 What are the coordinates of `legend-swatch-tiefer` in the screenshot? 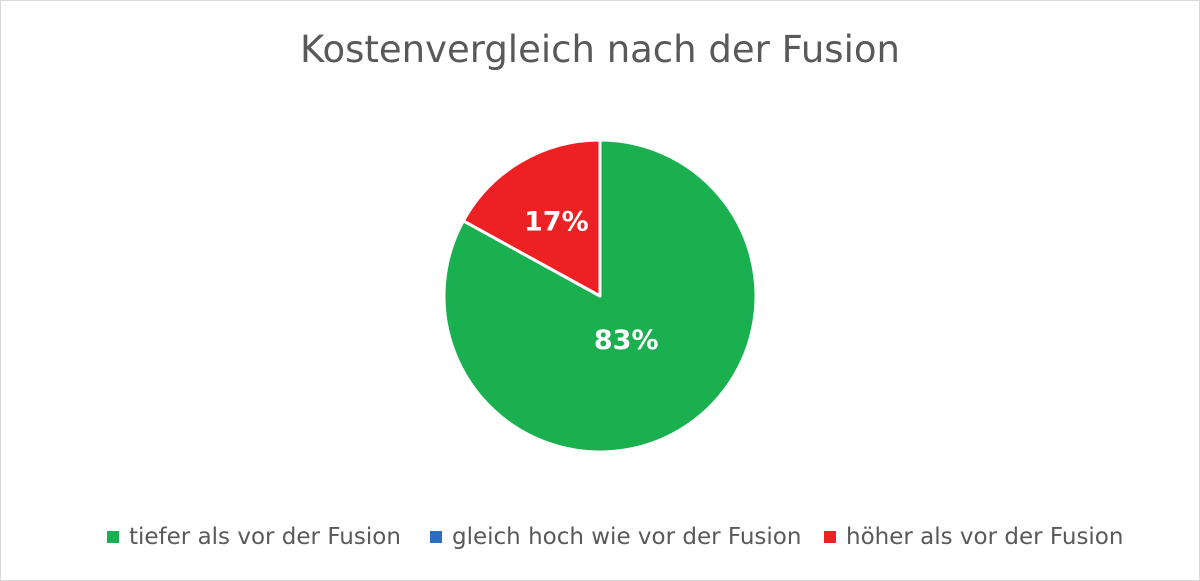 It's located at (113, 537).